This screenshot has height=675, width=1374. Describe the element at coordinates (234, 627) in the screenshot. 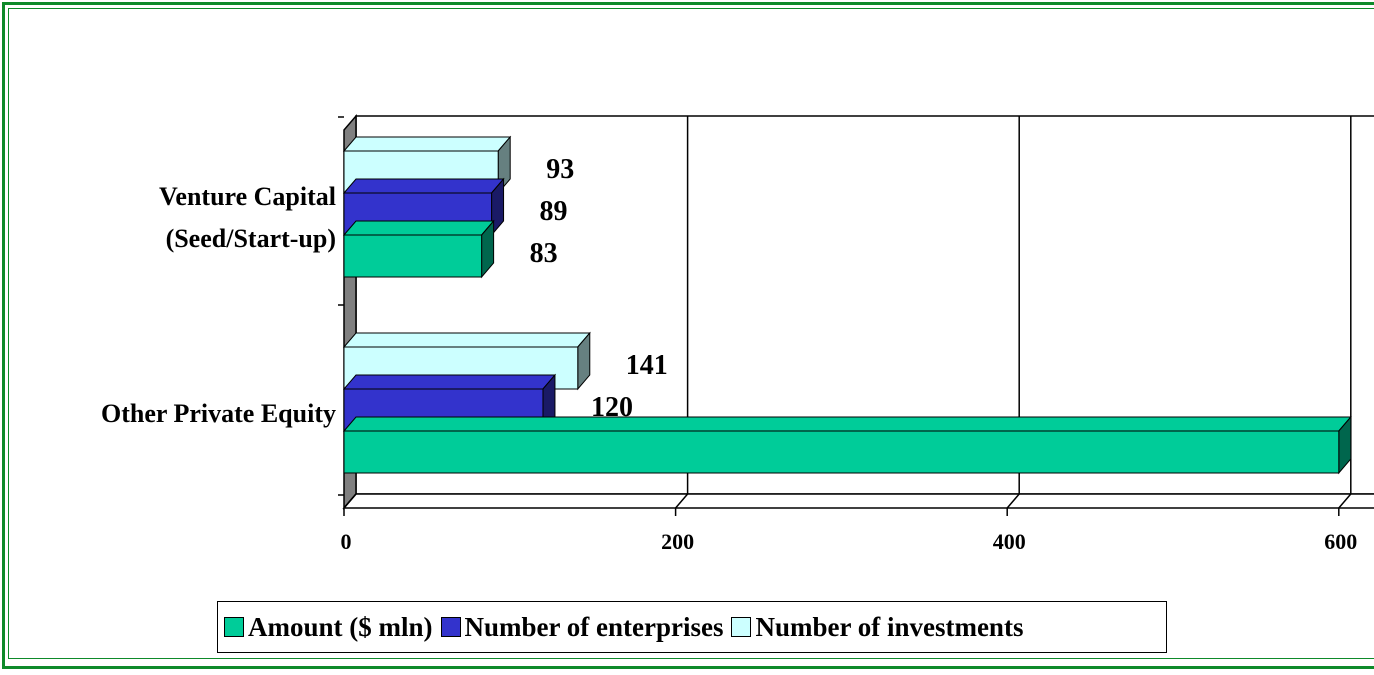

I see `legend-swatch-amount` at that location.